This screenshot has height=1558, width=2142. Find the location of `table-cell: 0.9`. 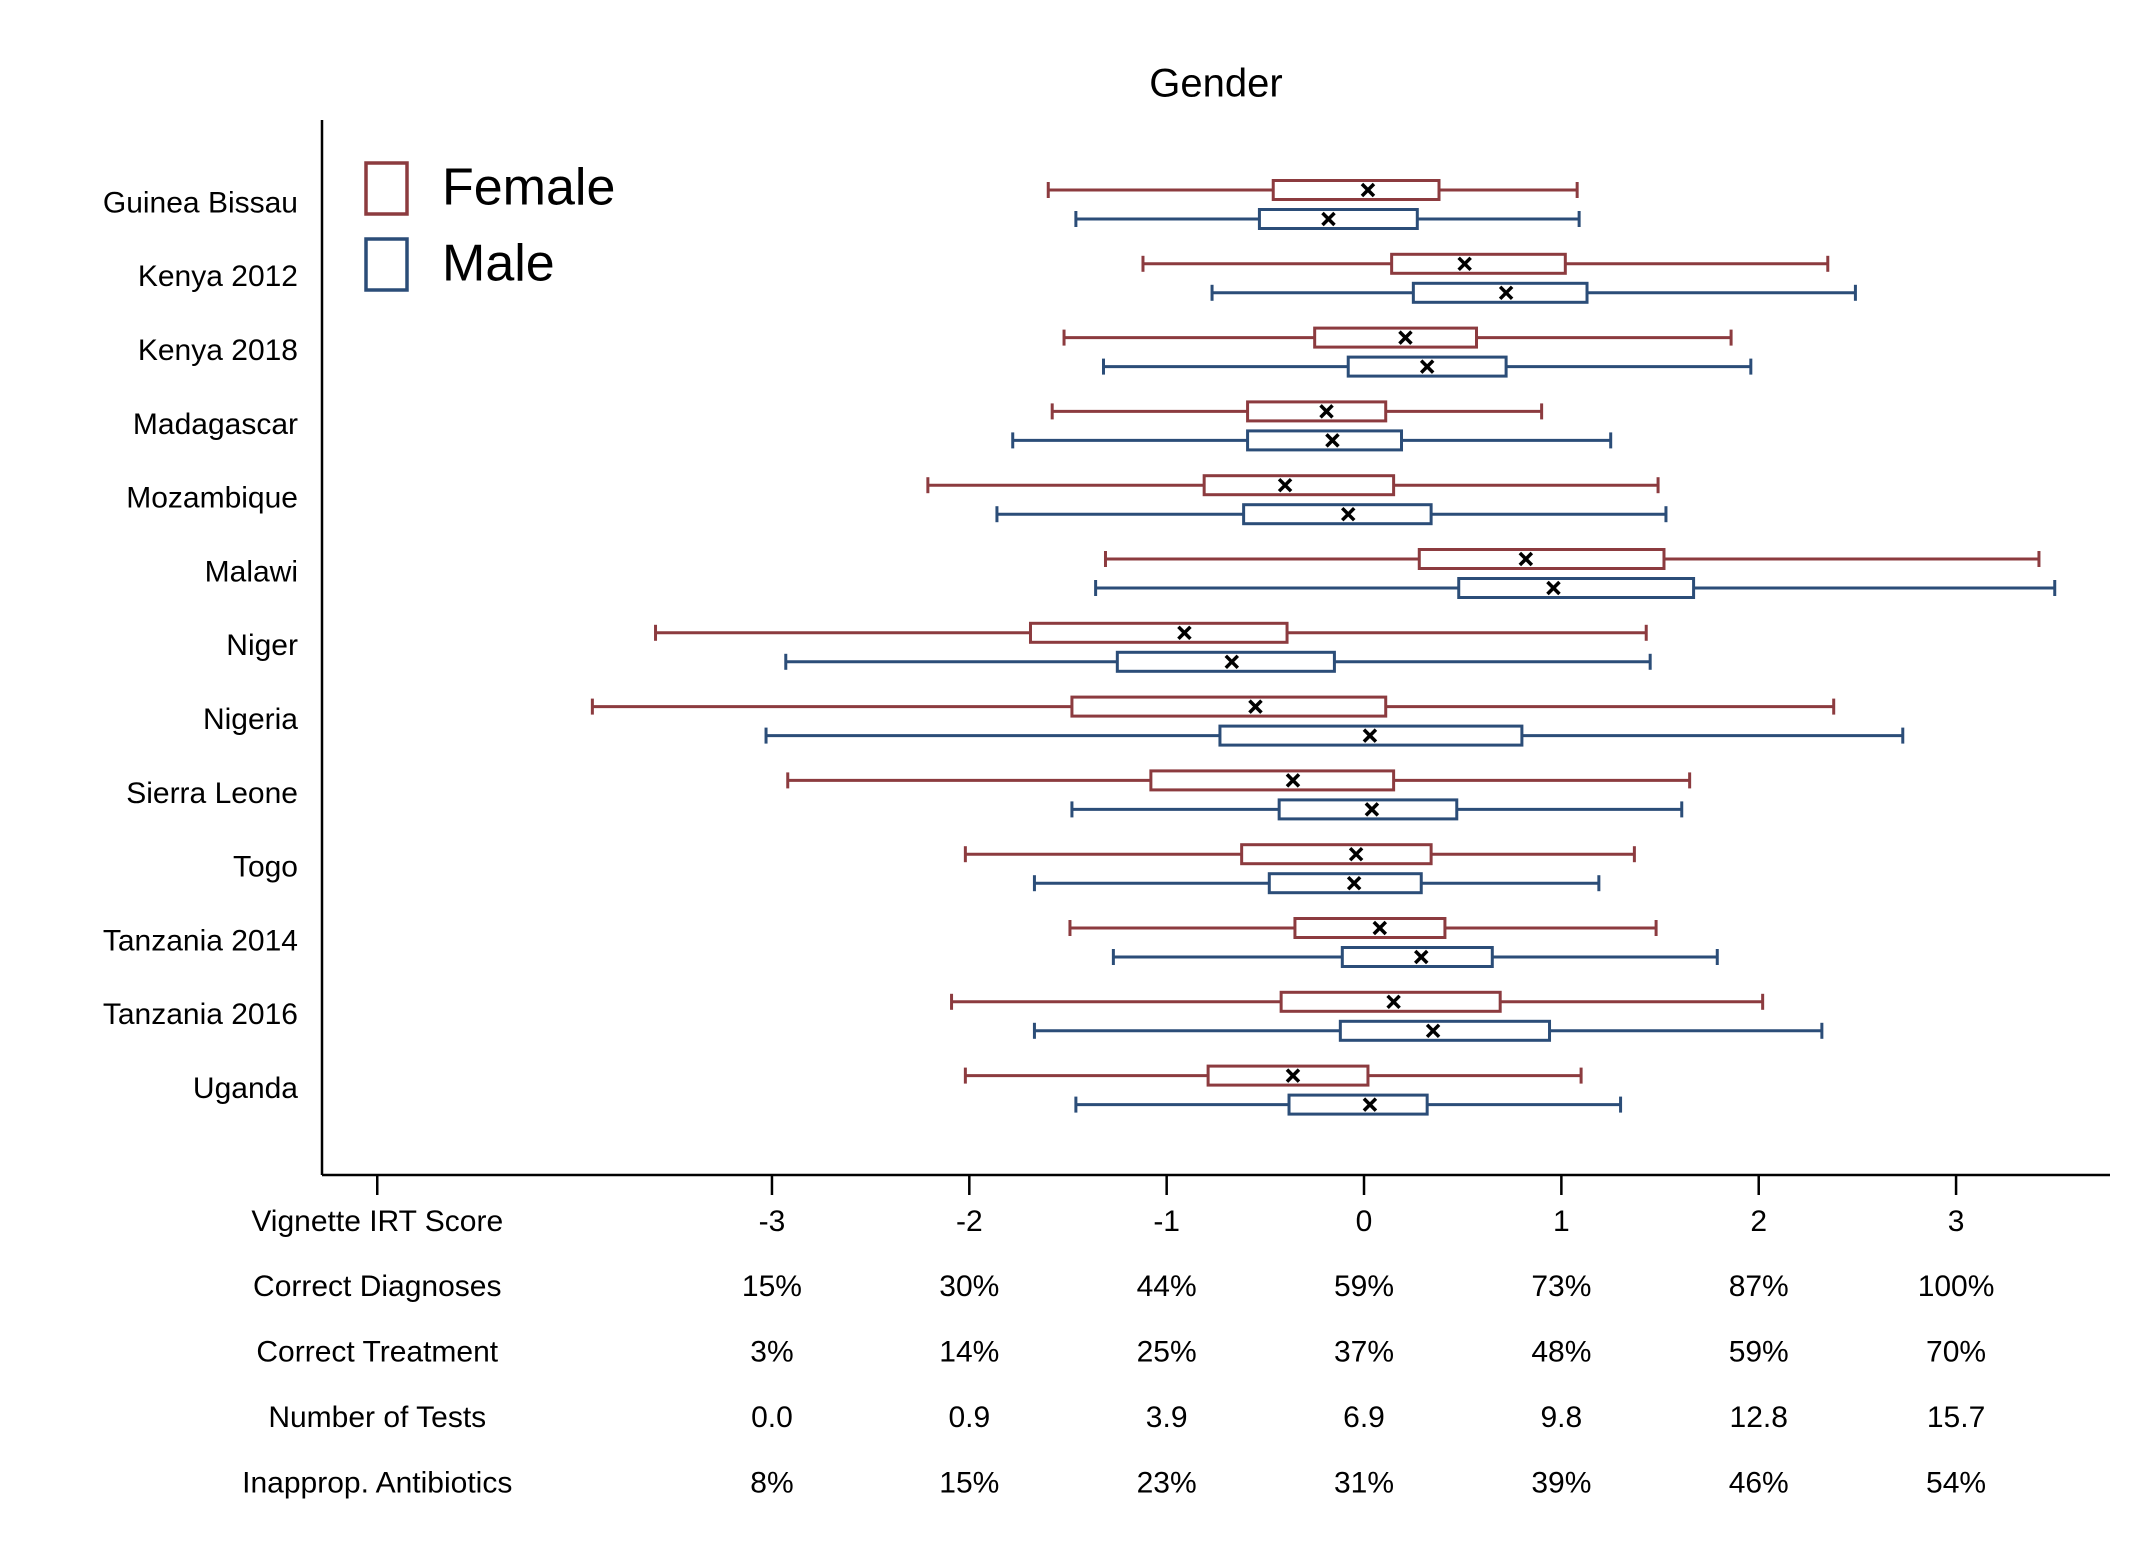

table-cell: 0.9 is located at coordinates (969, 1417).